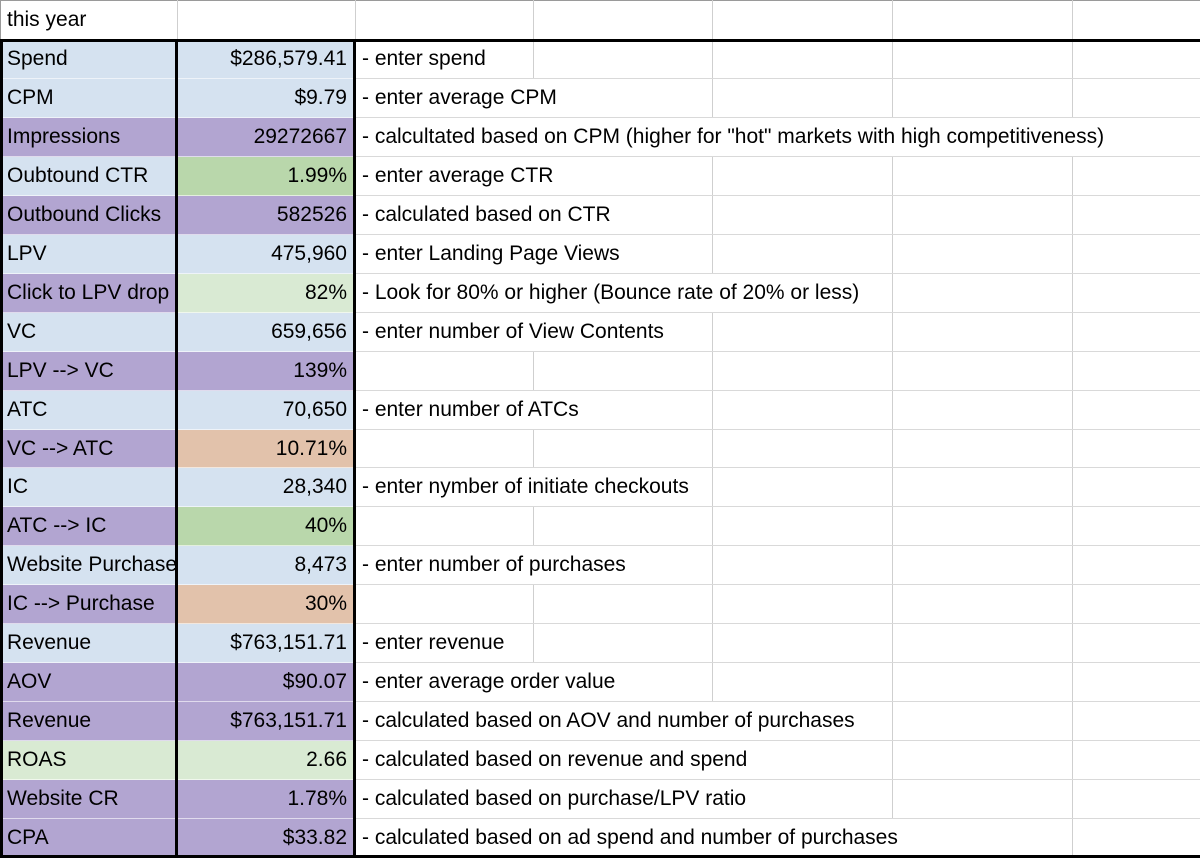  Describe the element at coordinates (22, 331) in the screenshot. I see `metric-label: VC` at that location.